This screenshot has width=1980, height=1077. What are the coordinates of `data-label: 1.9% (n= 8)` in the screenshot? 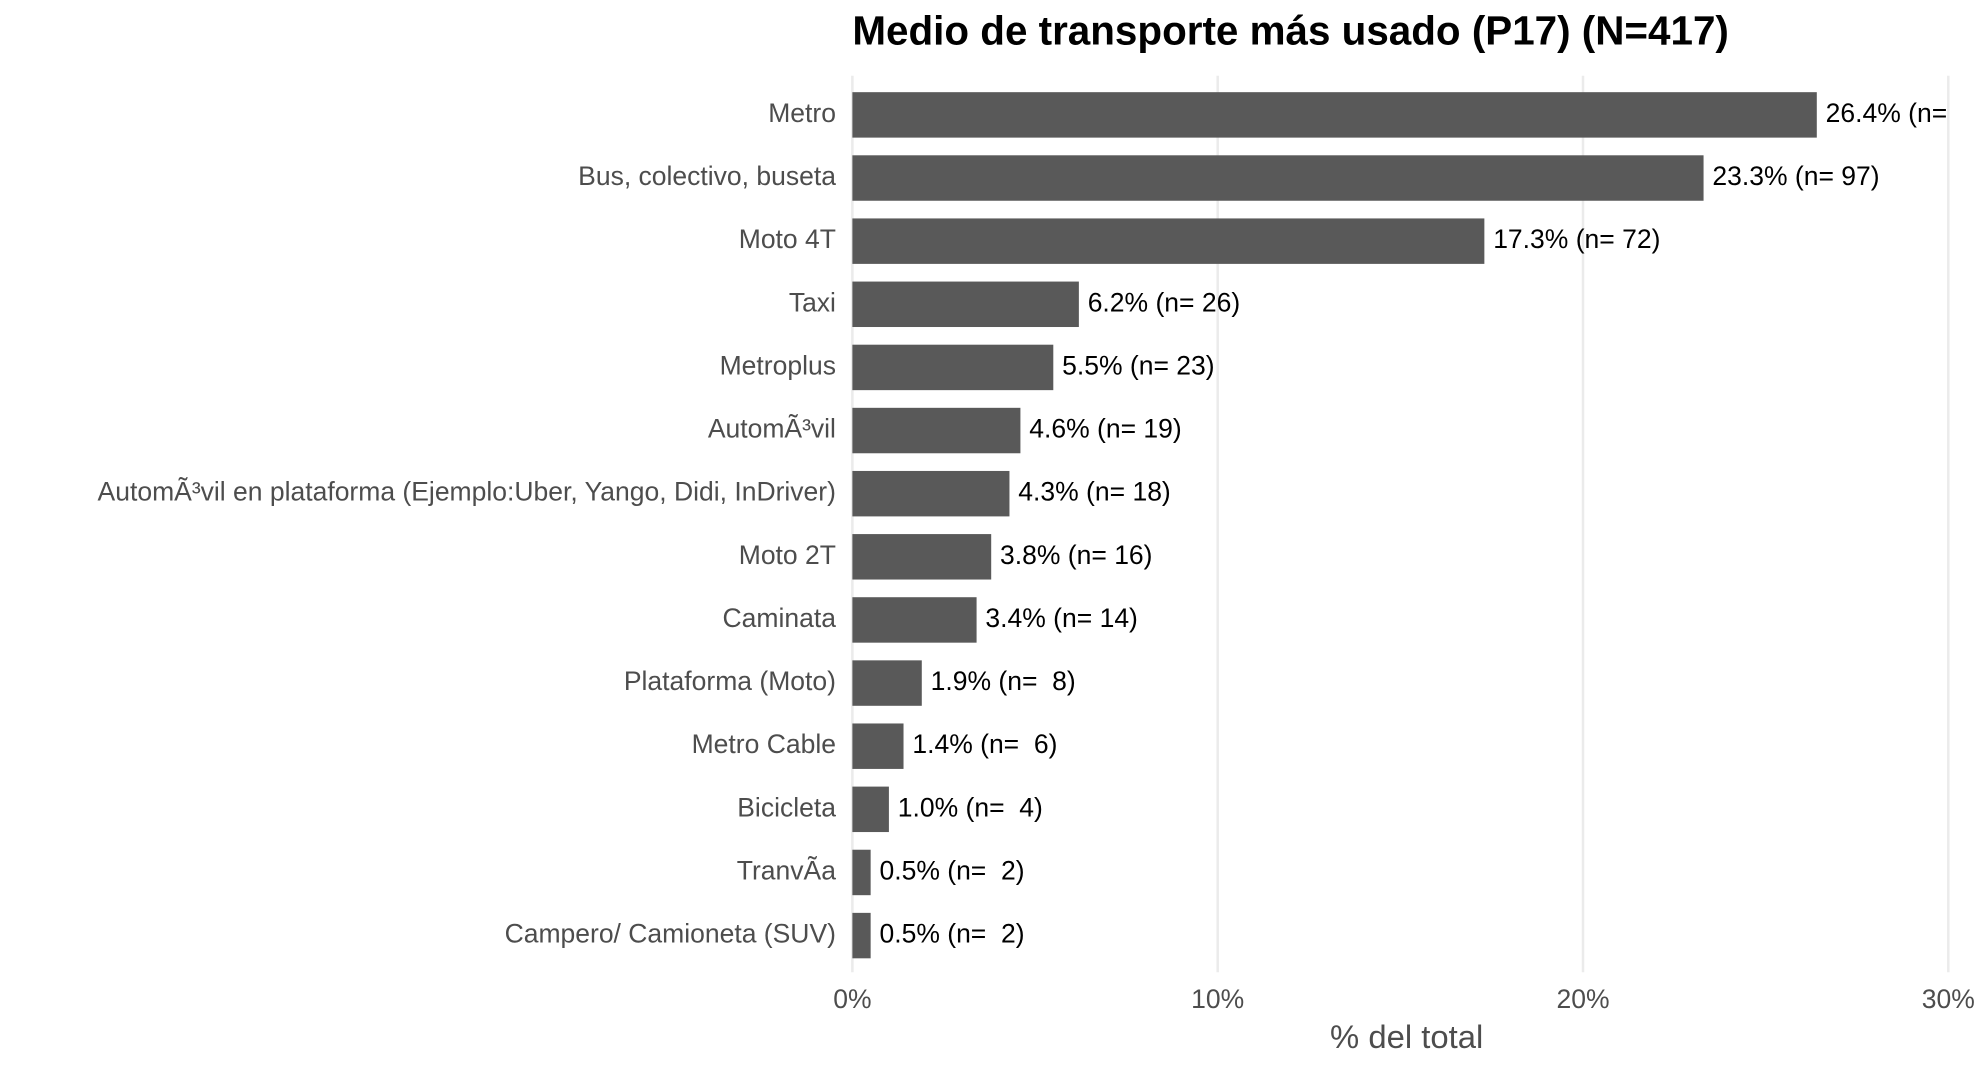 It's located at (1003, 681).